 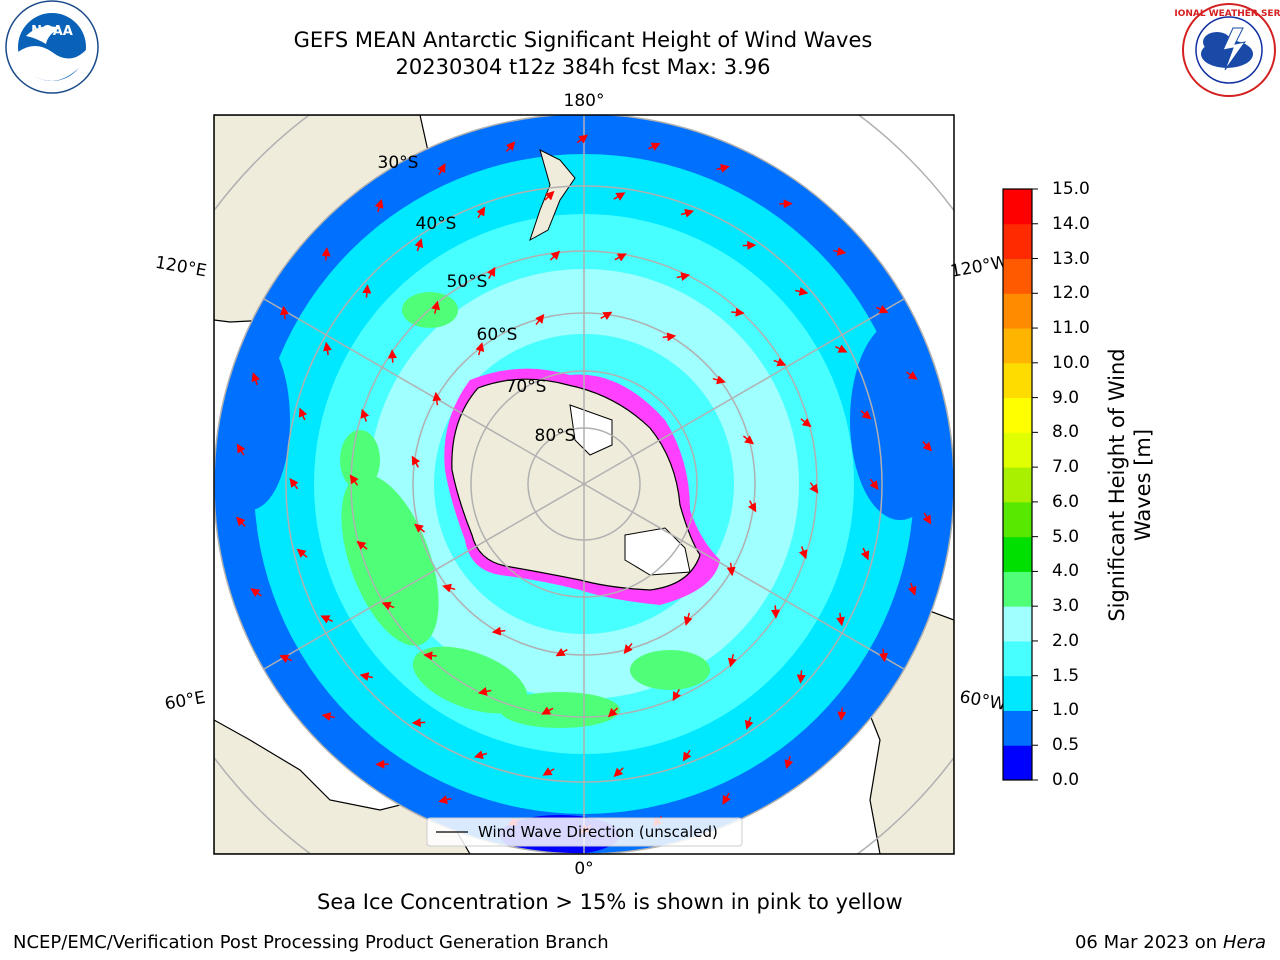 I want to click on lon-label-180: 180°, so click(x=584, y=101).